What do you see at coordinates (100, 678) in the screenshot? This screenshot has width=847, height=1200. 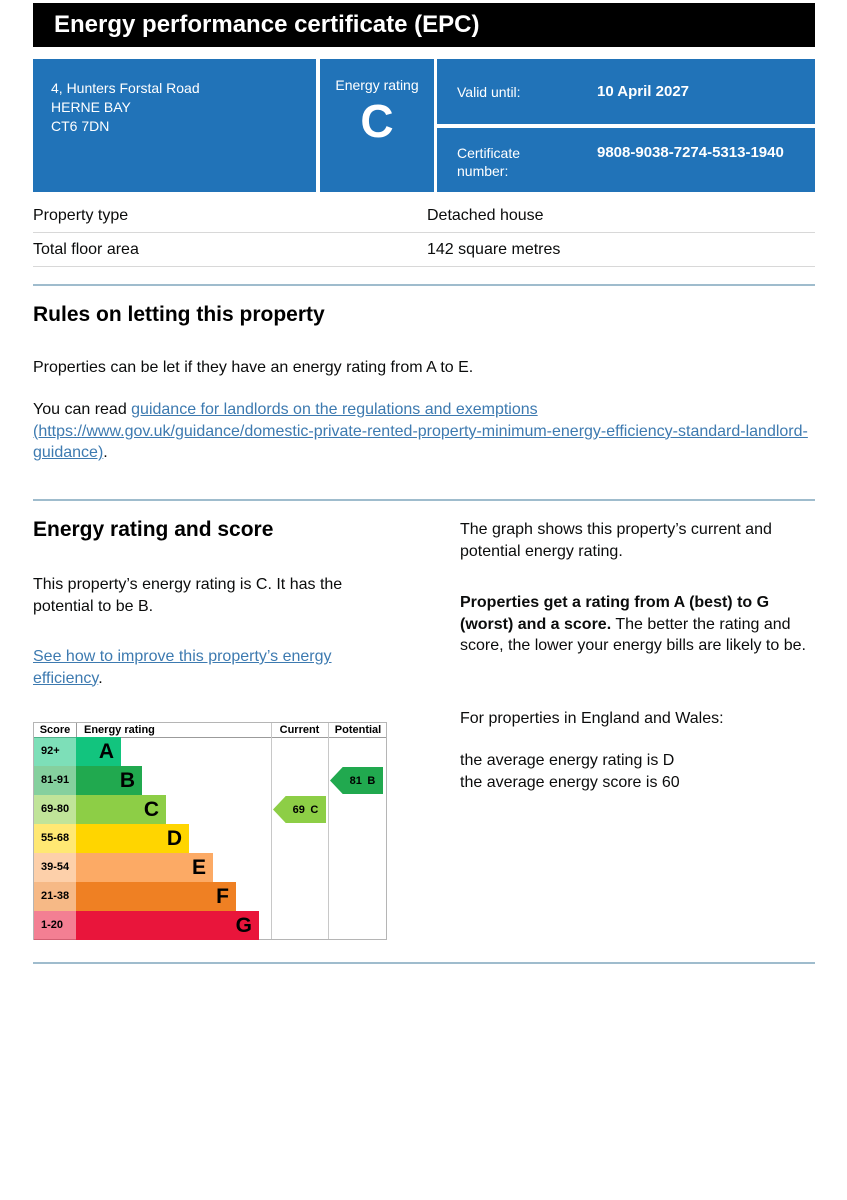 I see `improve-suffix: .` at bounding box center [100, 678].